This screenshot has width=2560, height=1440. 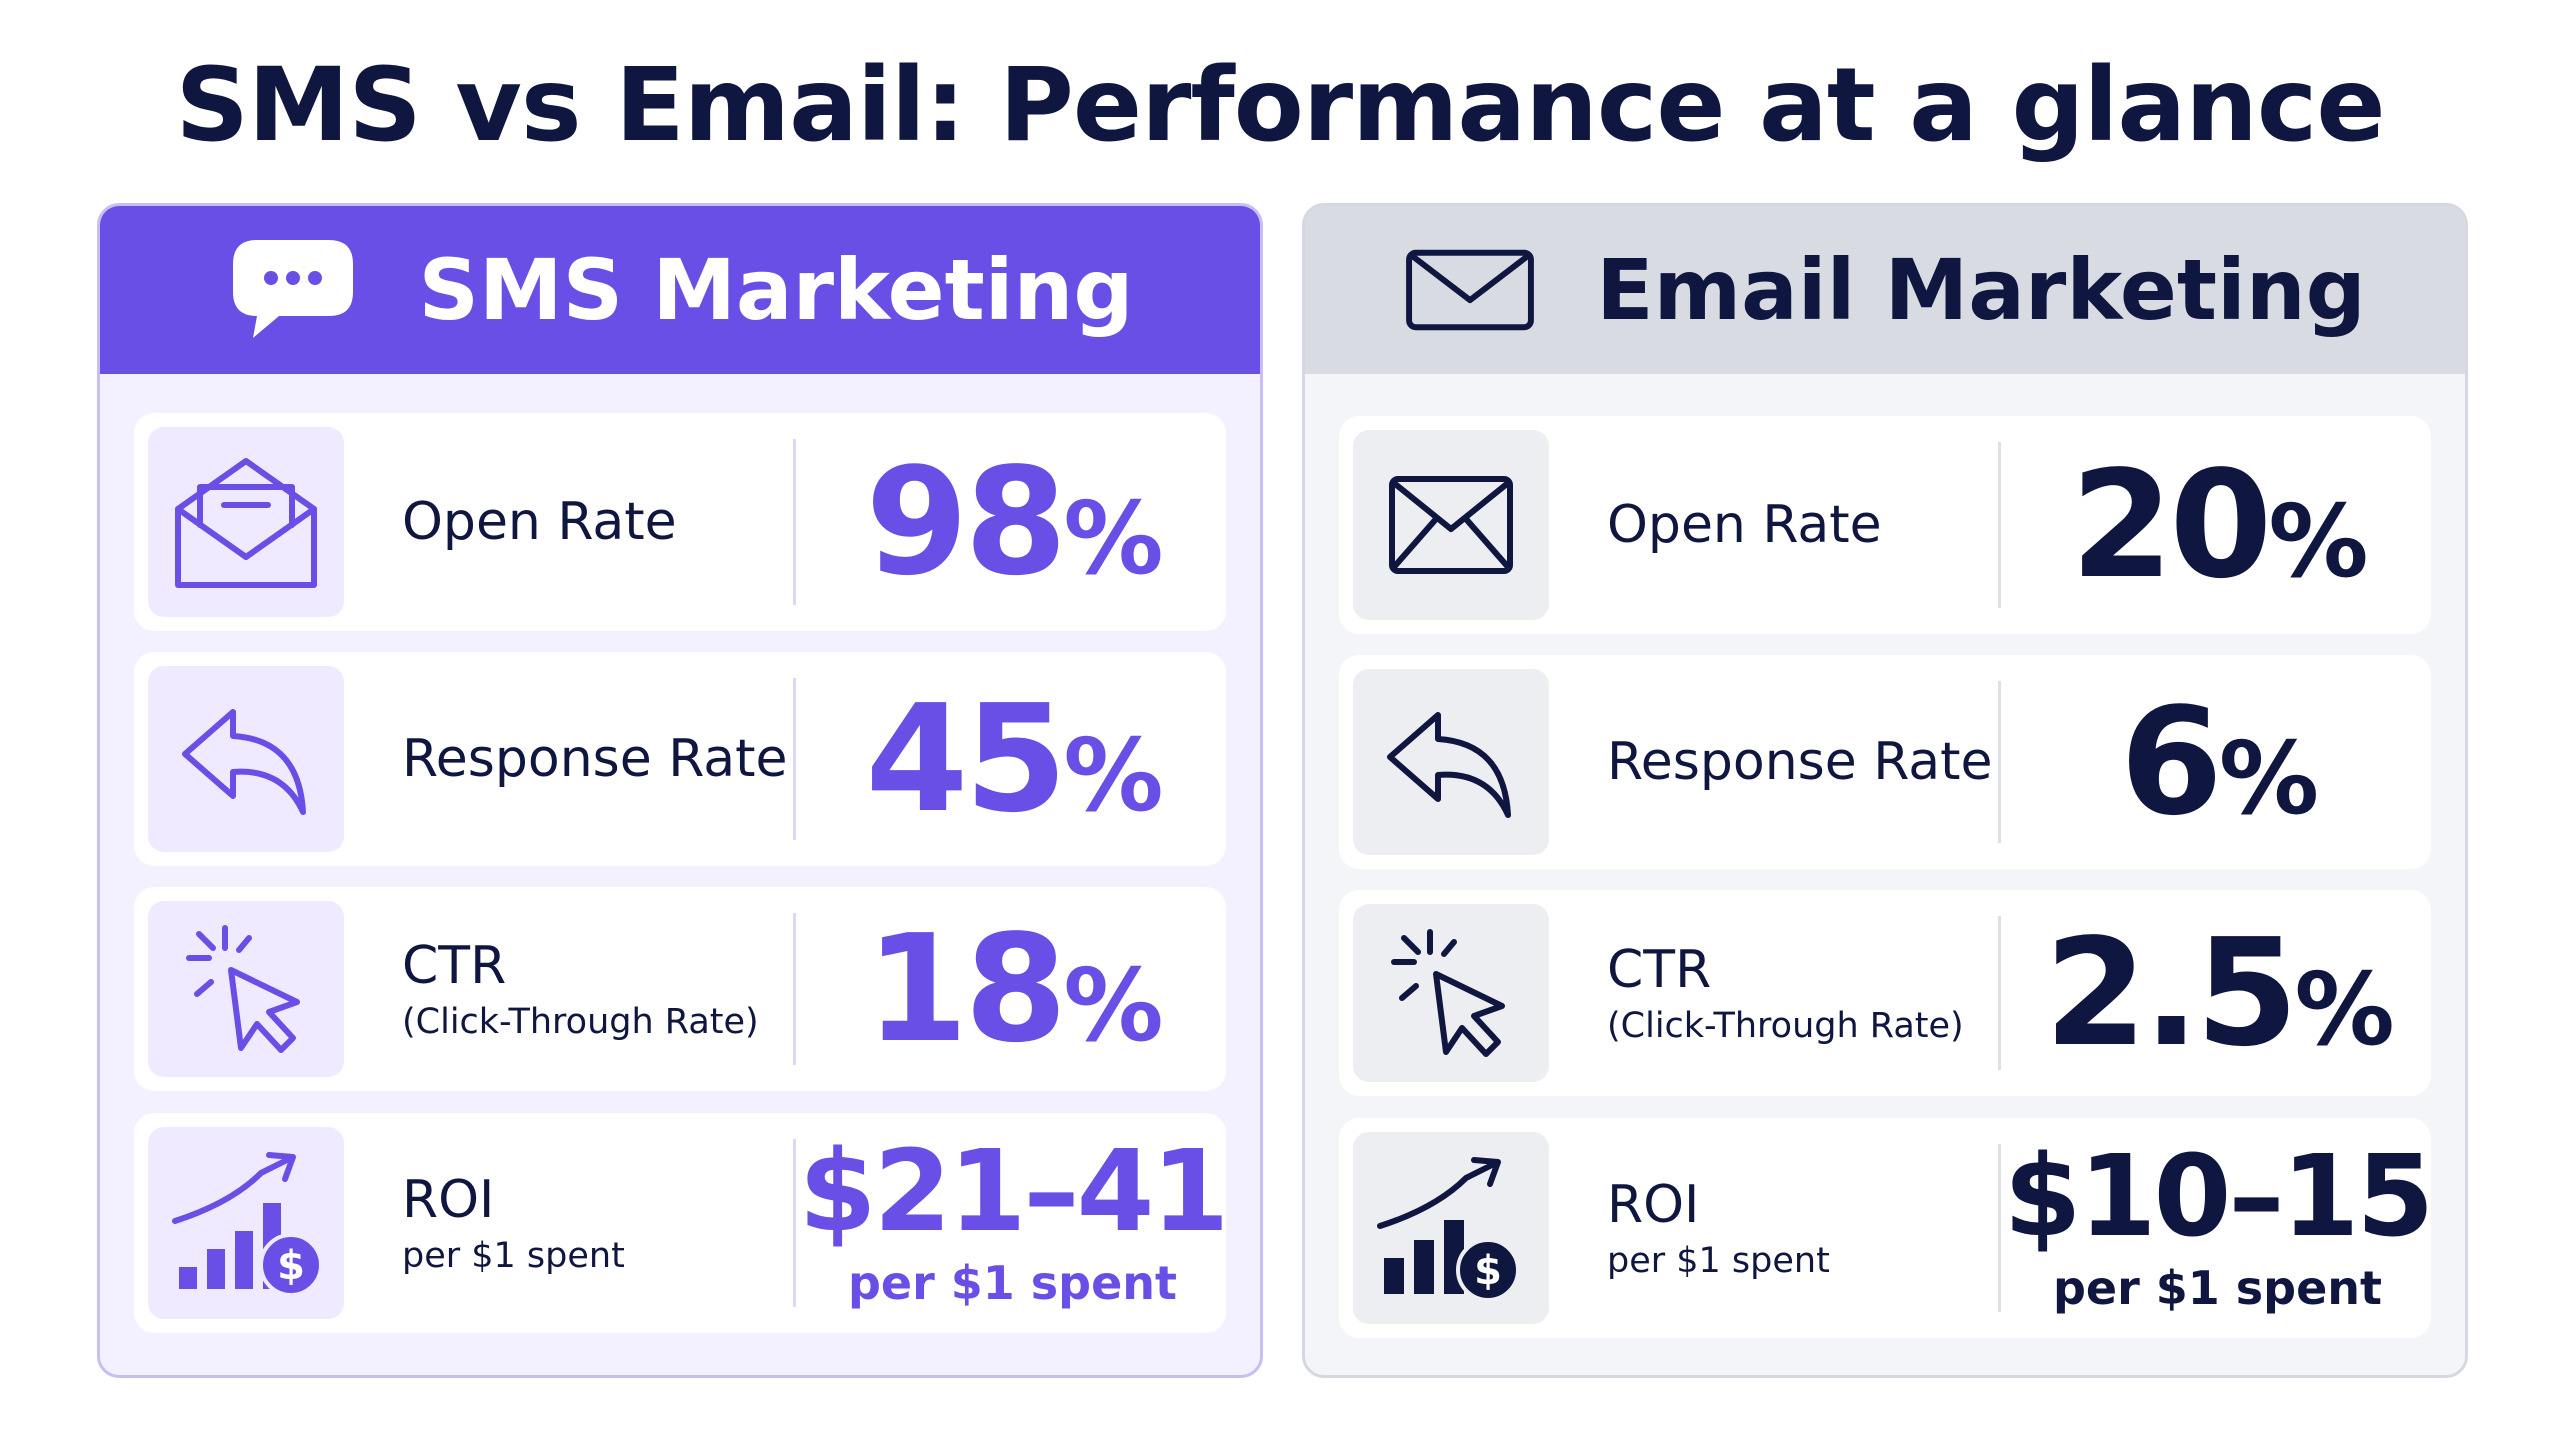 I want to click on email-response-rate-row: Response Rate 6%, so click(x=1885, y=762).